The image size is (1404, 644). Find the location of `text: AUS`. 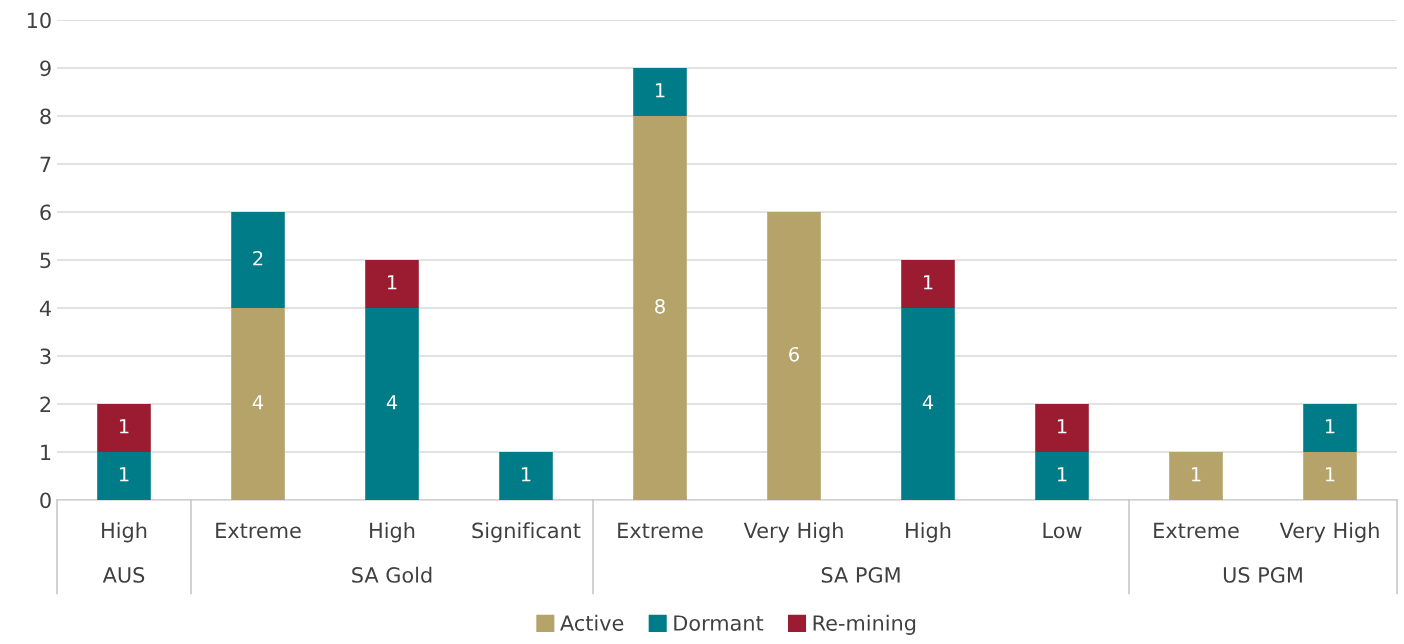

text: AUS is located at coordinates (123, 575).